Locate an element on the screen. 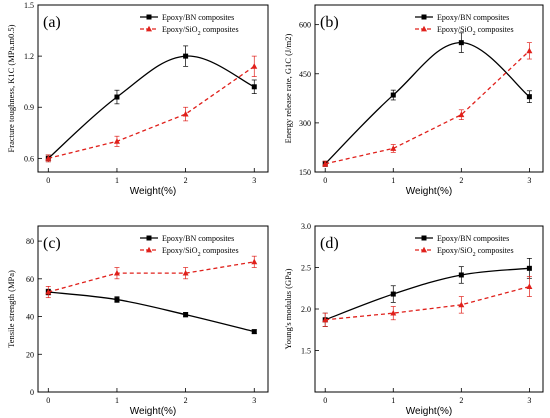 This screenshot has height=418, width=550. y-tick-label: 1.2 is located at coordinates (29, 56).